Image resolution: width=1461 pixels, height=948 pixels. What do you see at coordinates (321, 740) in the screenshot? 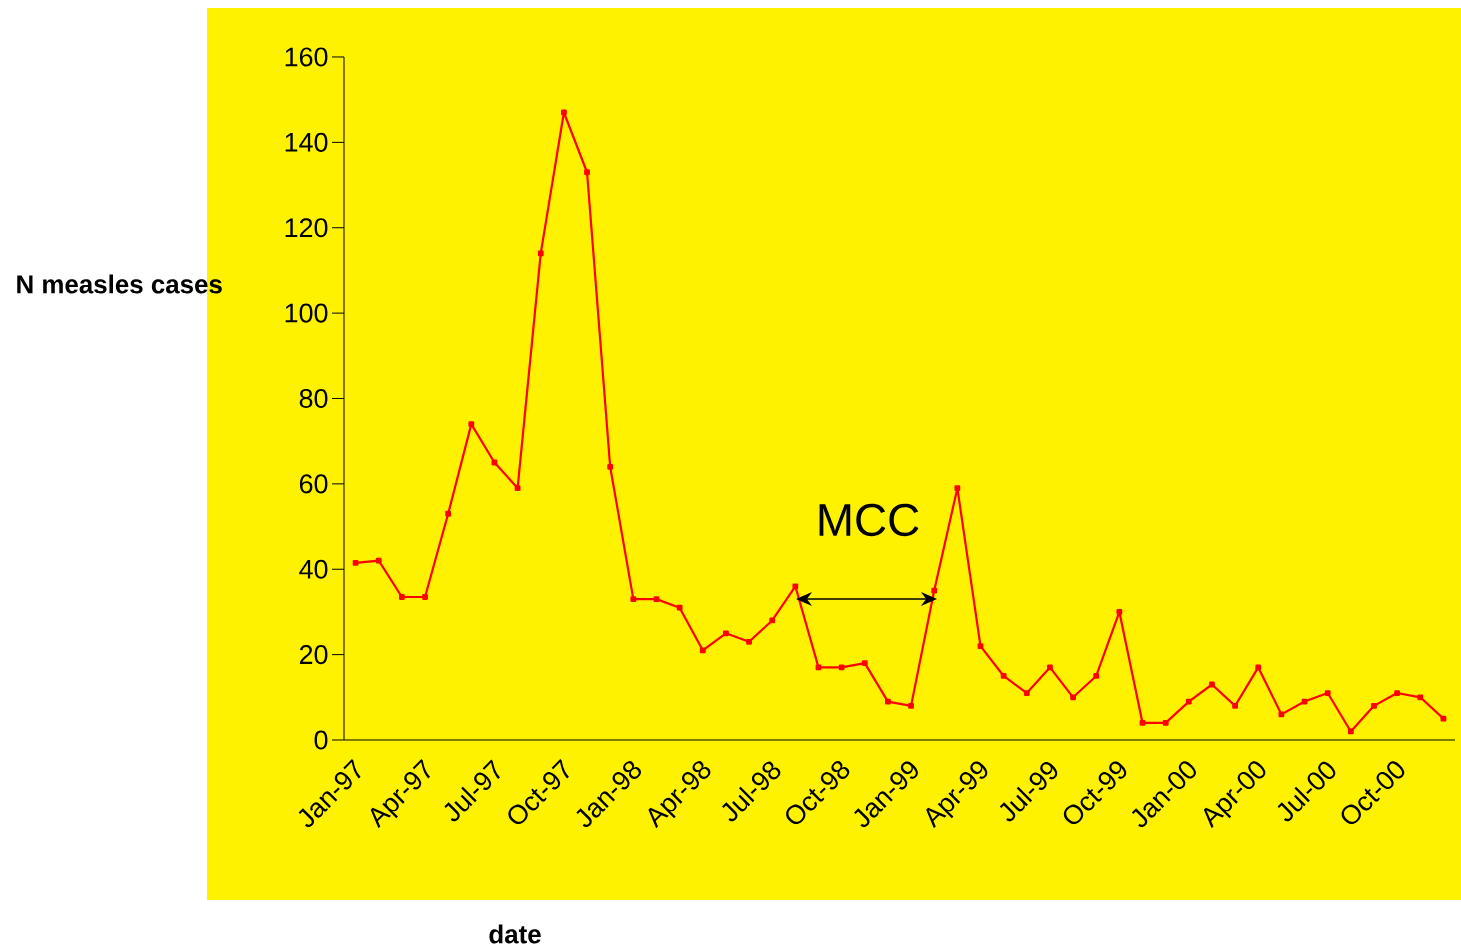
I see `y-tick-label: 0` at bounding box center [321, 740].